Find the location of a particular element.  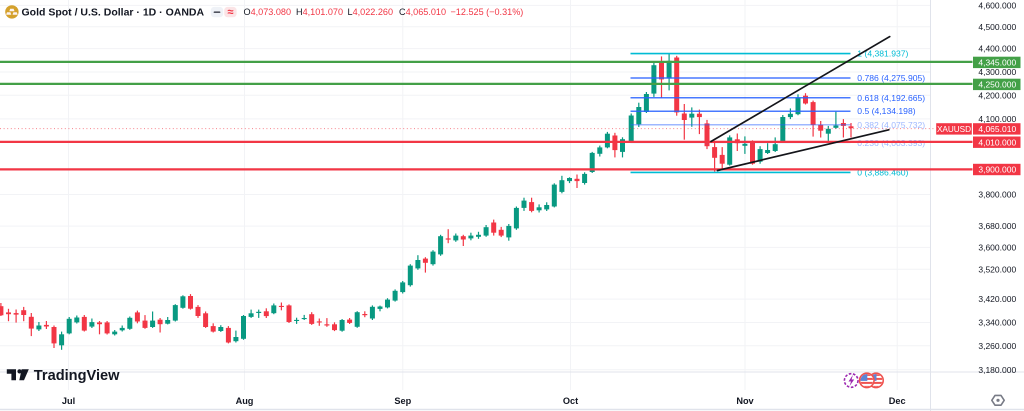

svg-text: 4,500.000 is located at coordinates (997, 27).